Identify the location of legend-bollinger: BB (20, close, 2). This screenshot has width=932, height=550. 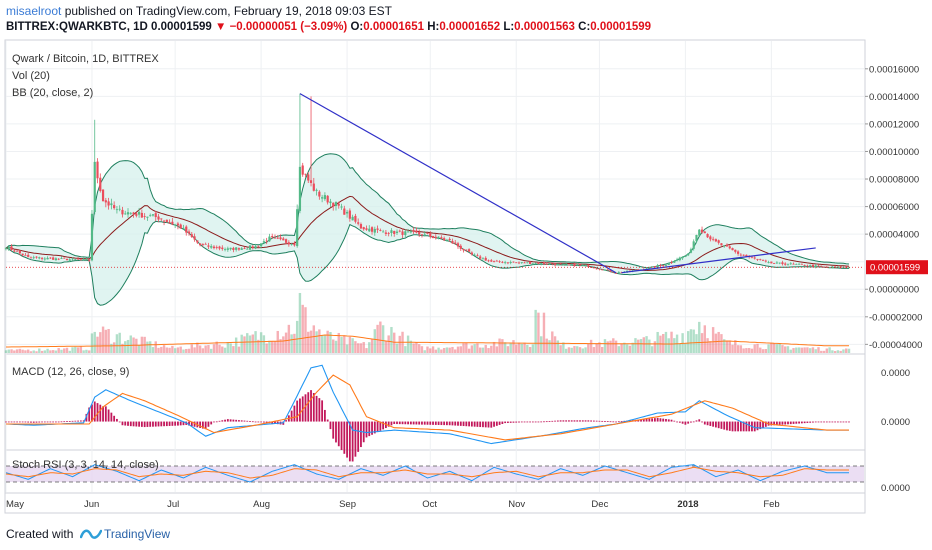
(52, 93).